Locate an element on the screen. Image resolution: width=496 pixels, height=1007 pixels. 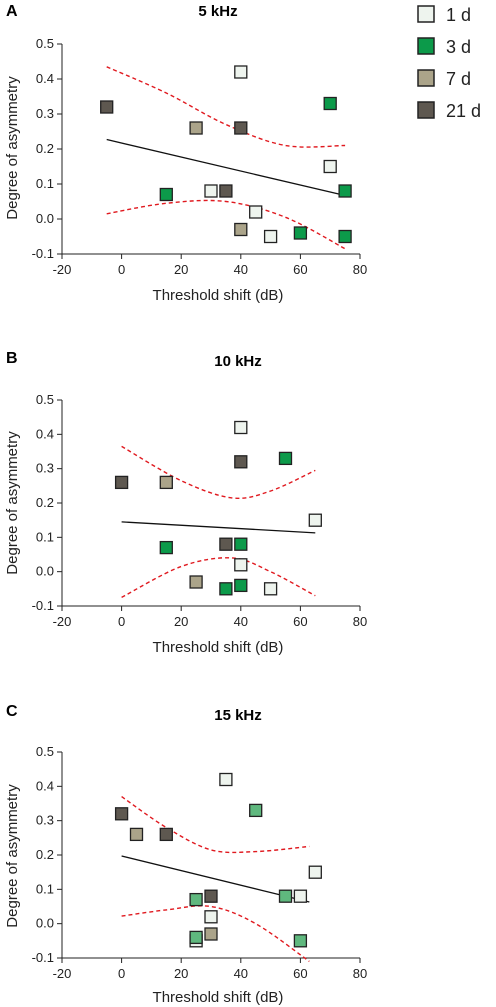
legend-label-1d: 1 d is located at coordinates (458, 15).